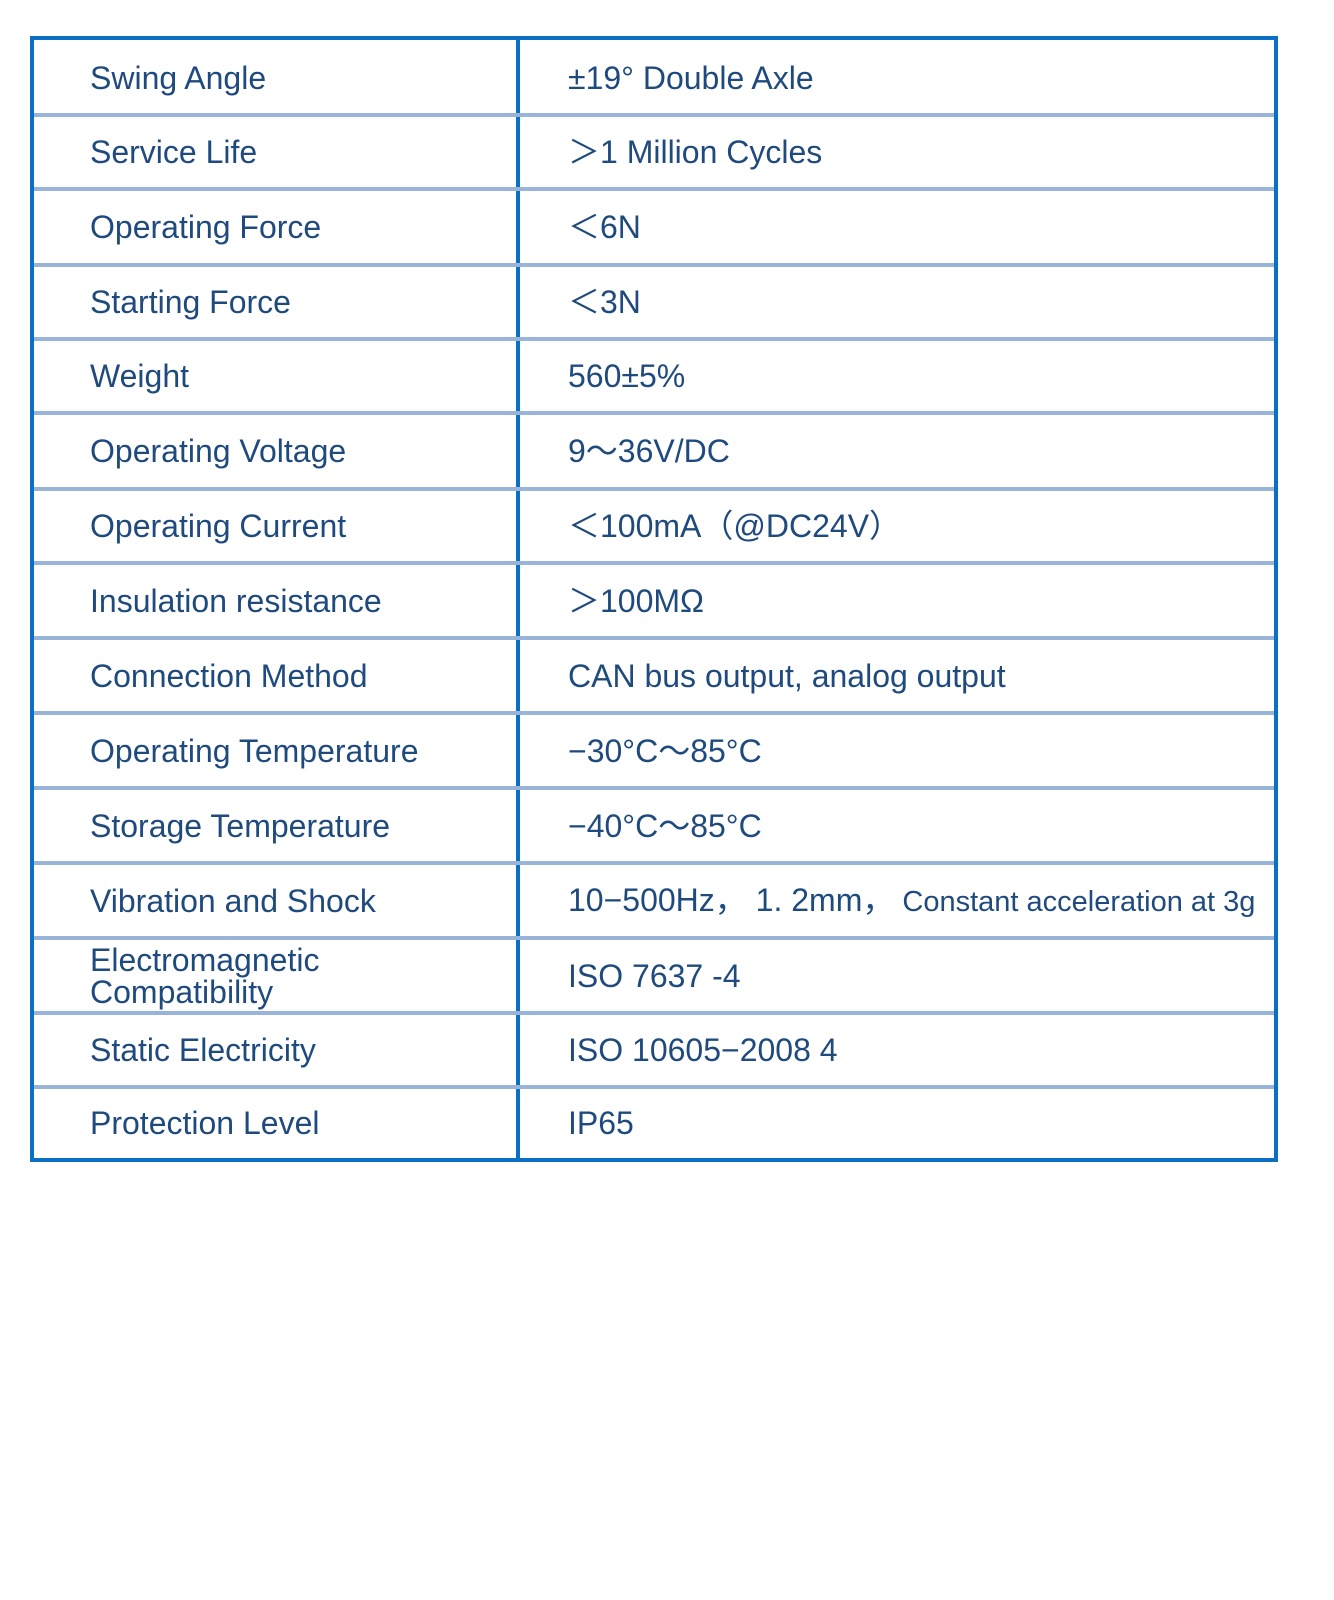  I want to click on spec-label: Swing Angle, so click(178, 77).